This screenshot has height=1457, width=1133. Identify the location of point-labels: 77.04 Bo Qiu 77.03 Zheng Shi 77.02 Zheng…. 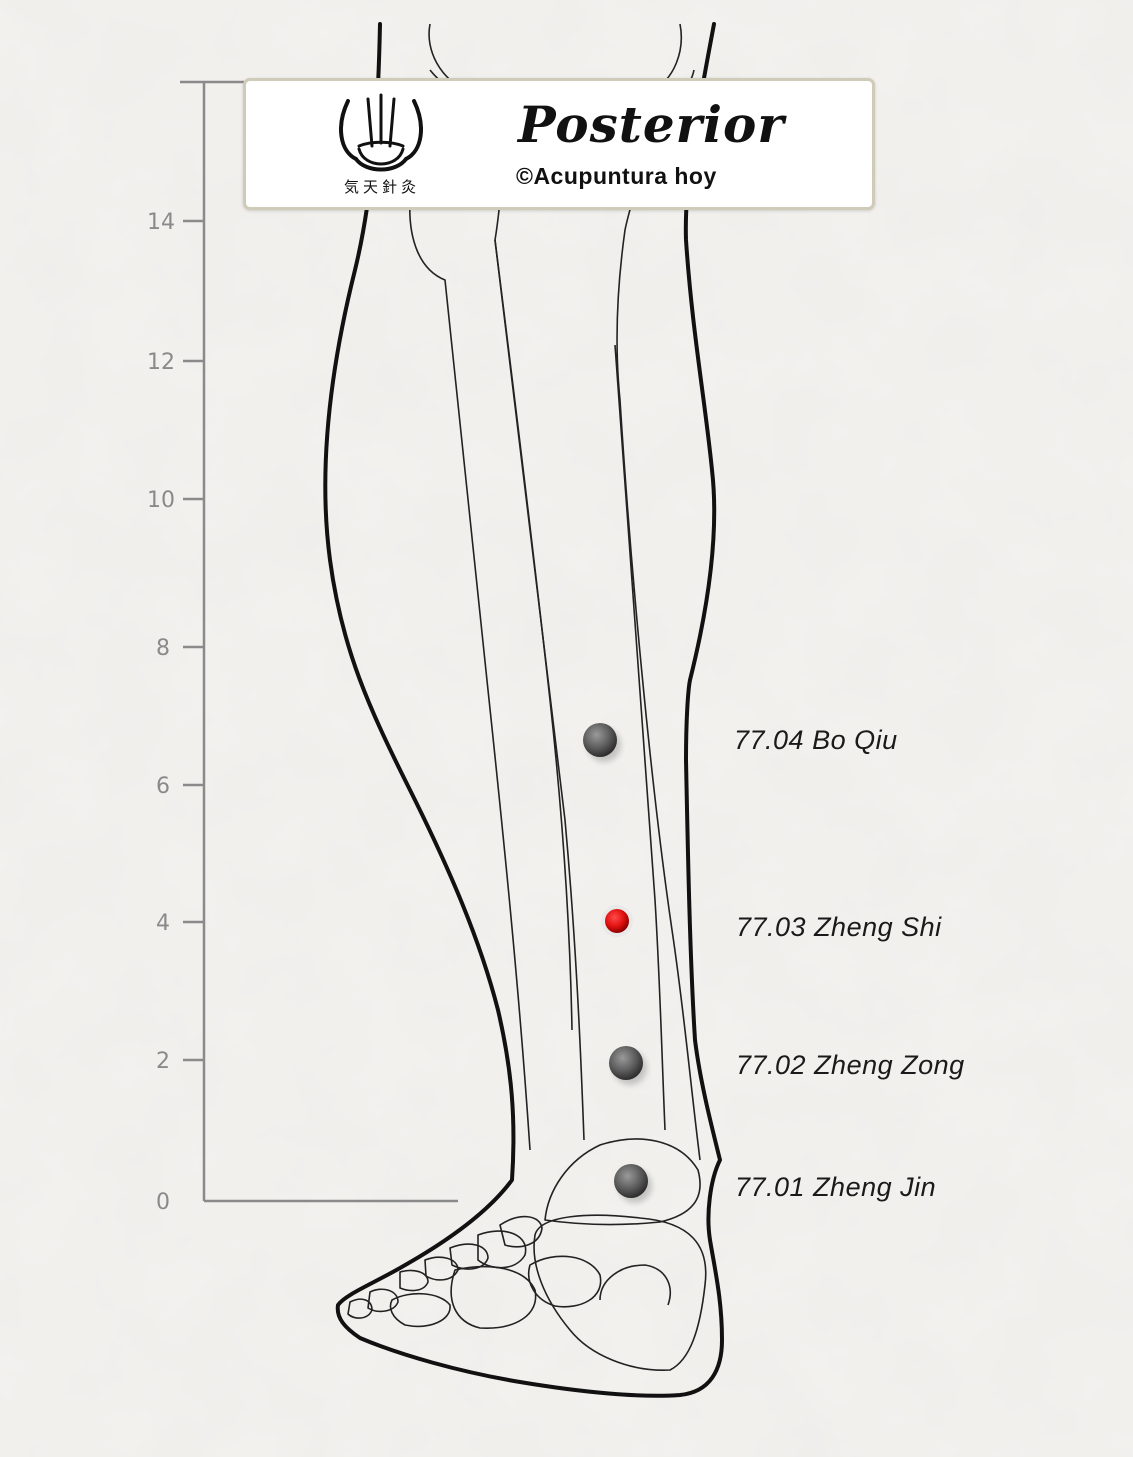
(849, 963).